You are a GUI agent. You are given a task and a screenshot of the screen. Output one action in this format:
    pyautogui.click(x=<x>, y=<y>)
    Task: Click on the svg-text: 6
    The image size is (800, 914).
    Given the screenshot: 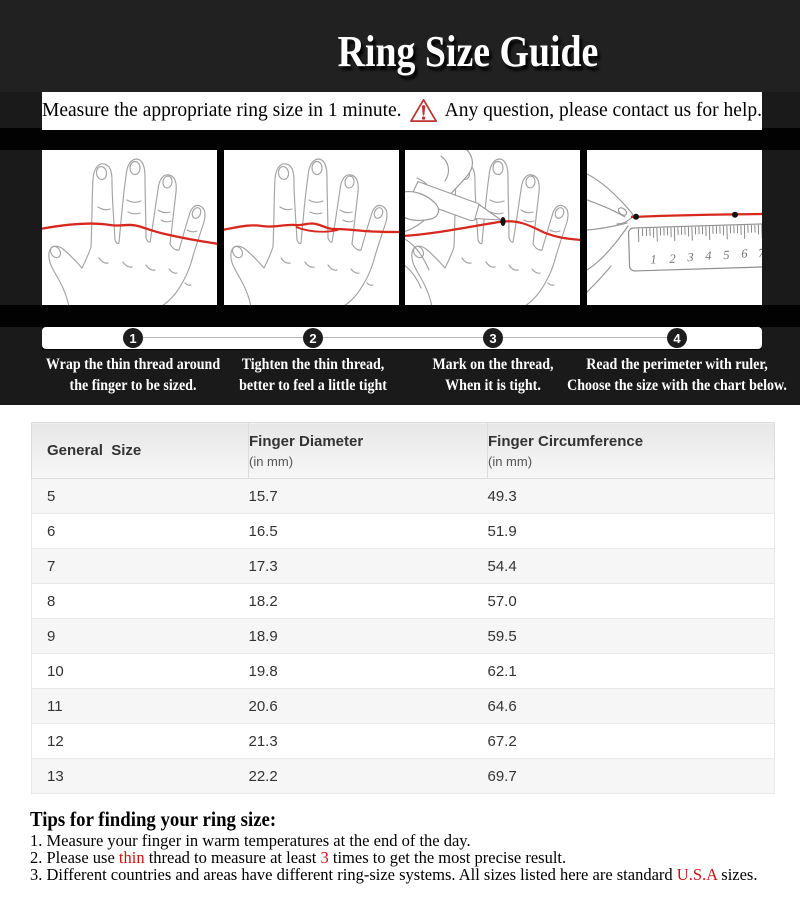 What is the action you would take?
    pyautogui.click(x=744, y=253)
    